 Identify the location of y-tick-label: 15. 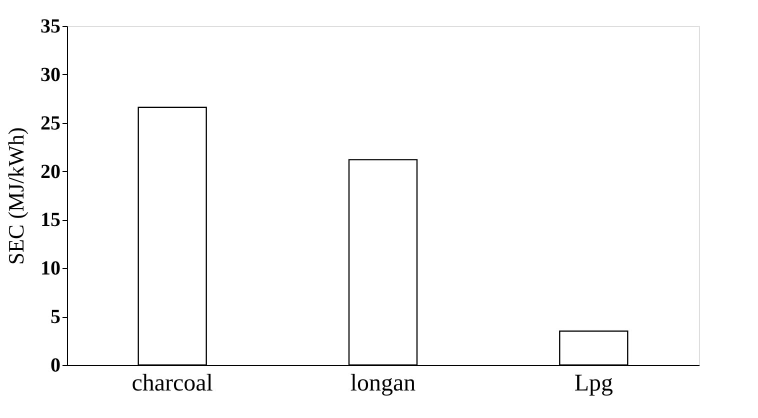
(50, 220).